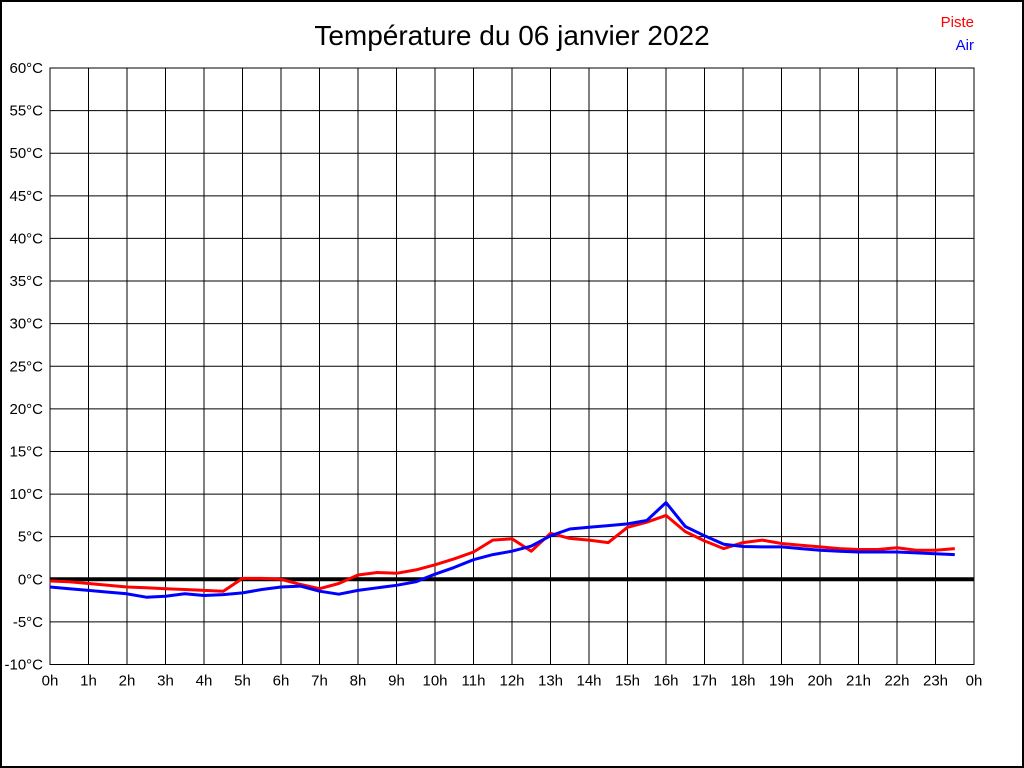 This screenshot has width=1024, height=768. Describe the element at coordinates (28, 622) in the screenshot. I see `y-tick-label: -5°C` at that location.